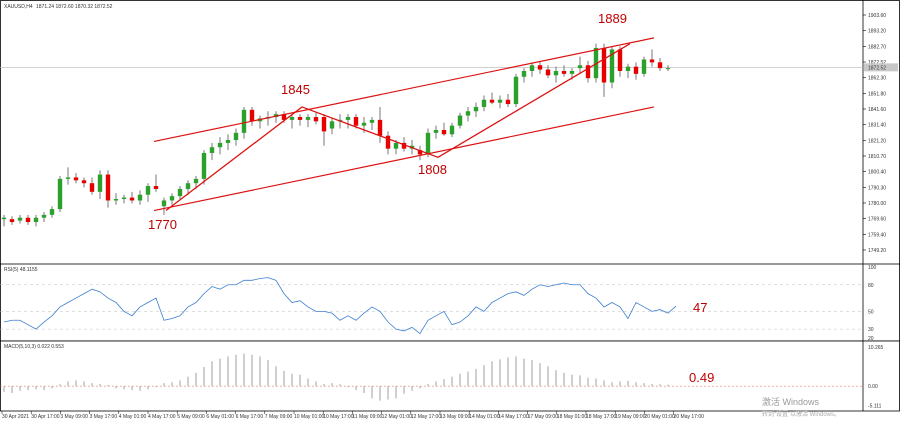 Image resolution: width=900 pixels, height=426 pixels. I want to click on channel-upper-line, so click(404, 90).